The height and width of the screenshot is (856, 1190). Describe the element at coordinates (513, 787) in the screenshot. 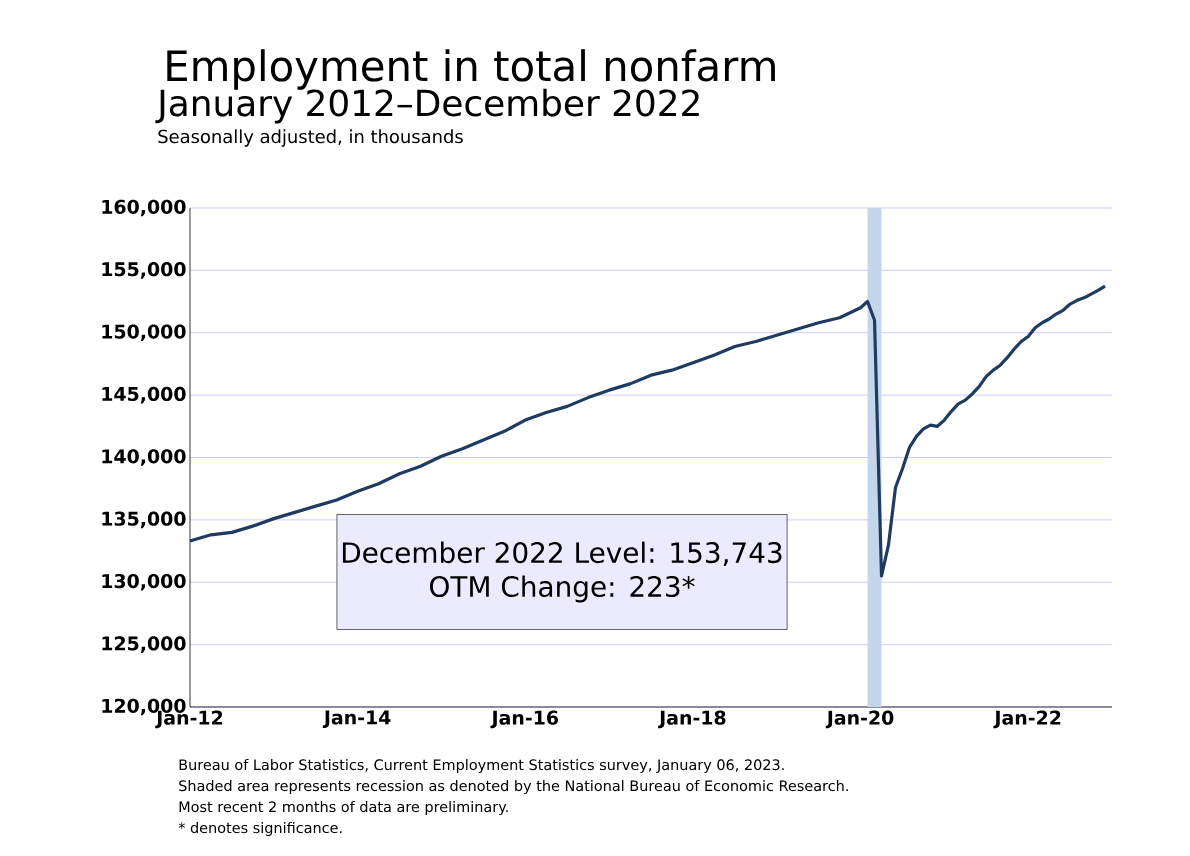

I see `text: Shaded area represents recession as denoted by the National Bureau of Economic Research.` at that location.